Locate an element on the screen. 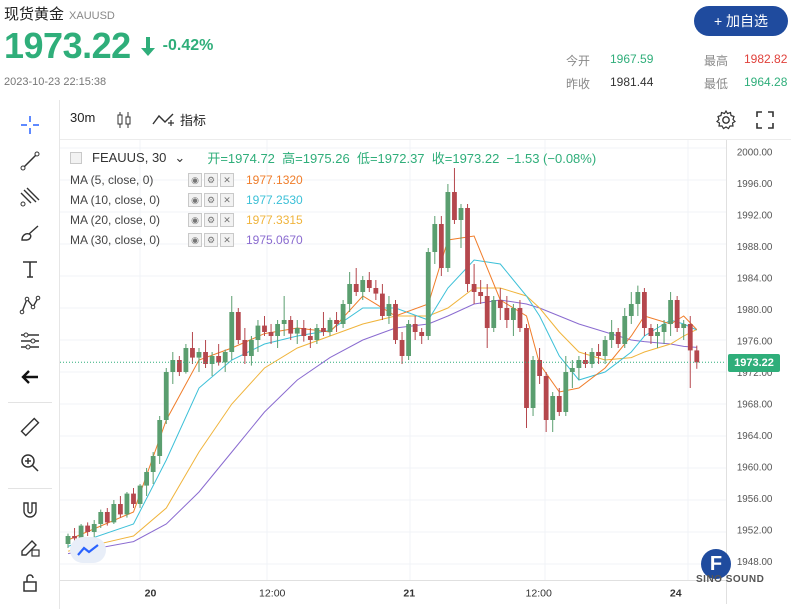 Image resolution: width=791 pixels, height=609 pixels. ma-legend-row: MA (5, close, 0) ◉ ⚙ ✕ 1977.1320 is located at coordinates (333, 180).